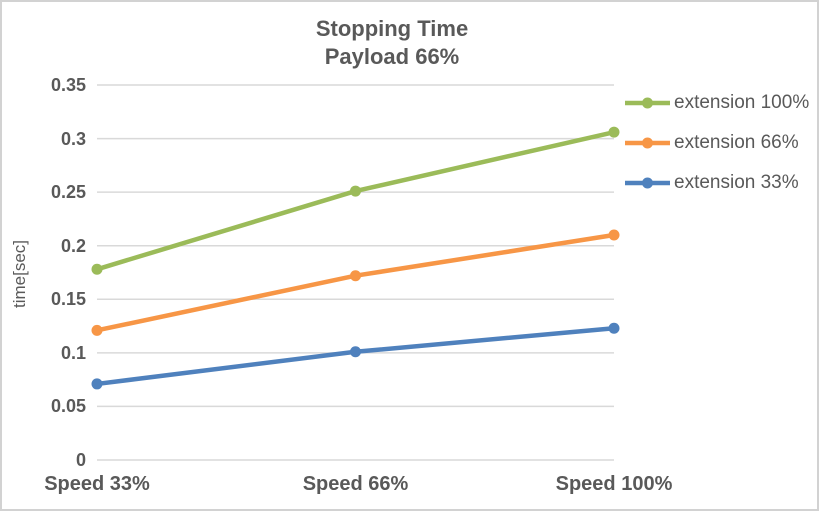 The width and height of the screenshot is (819, 511). What do you see at coordinates (19, 274) in the screenshot?
I see `y-axis-title: time[sec]` at bounding box center [19, 274].